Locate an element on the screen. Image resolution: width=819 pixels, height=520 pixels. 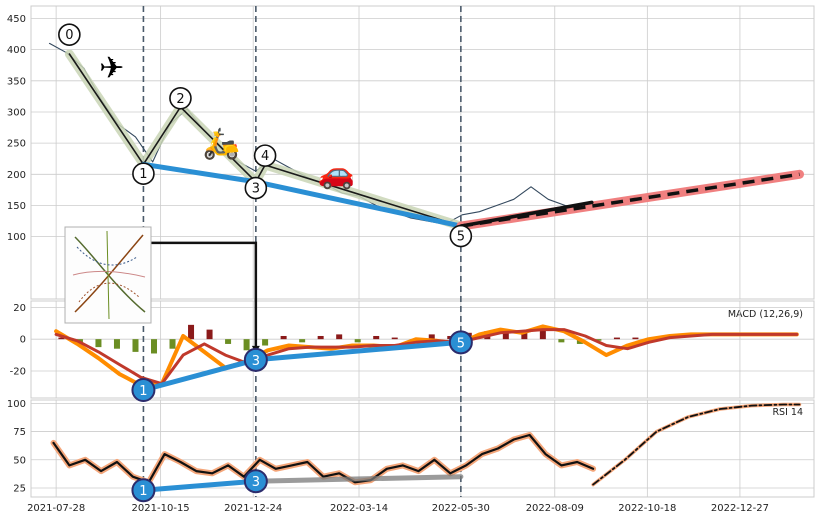
wave-label: 1 is located at coordinates (143, 174).